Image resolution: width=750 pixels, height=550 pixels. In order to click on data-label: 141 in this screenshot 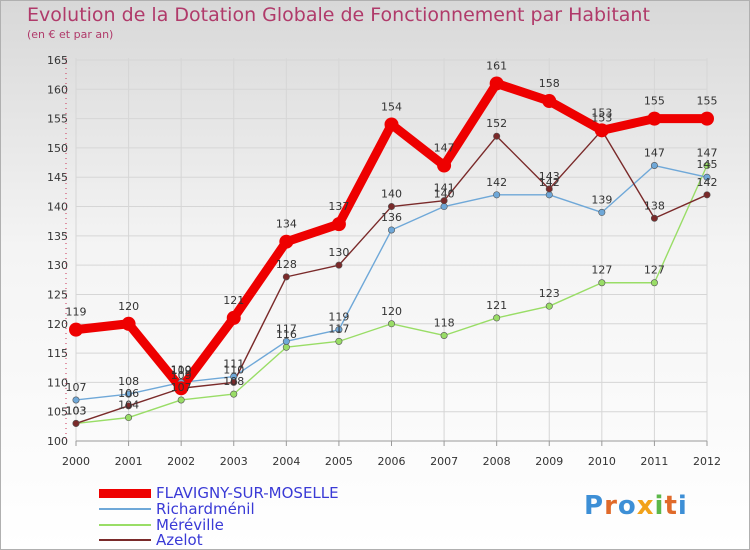, I will do `click(444, 188)`.